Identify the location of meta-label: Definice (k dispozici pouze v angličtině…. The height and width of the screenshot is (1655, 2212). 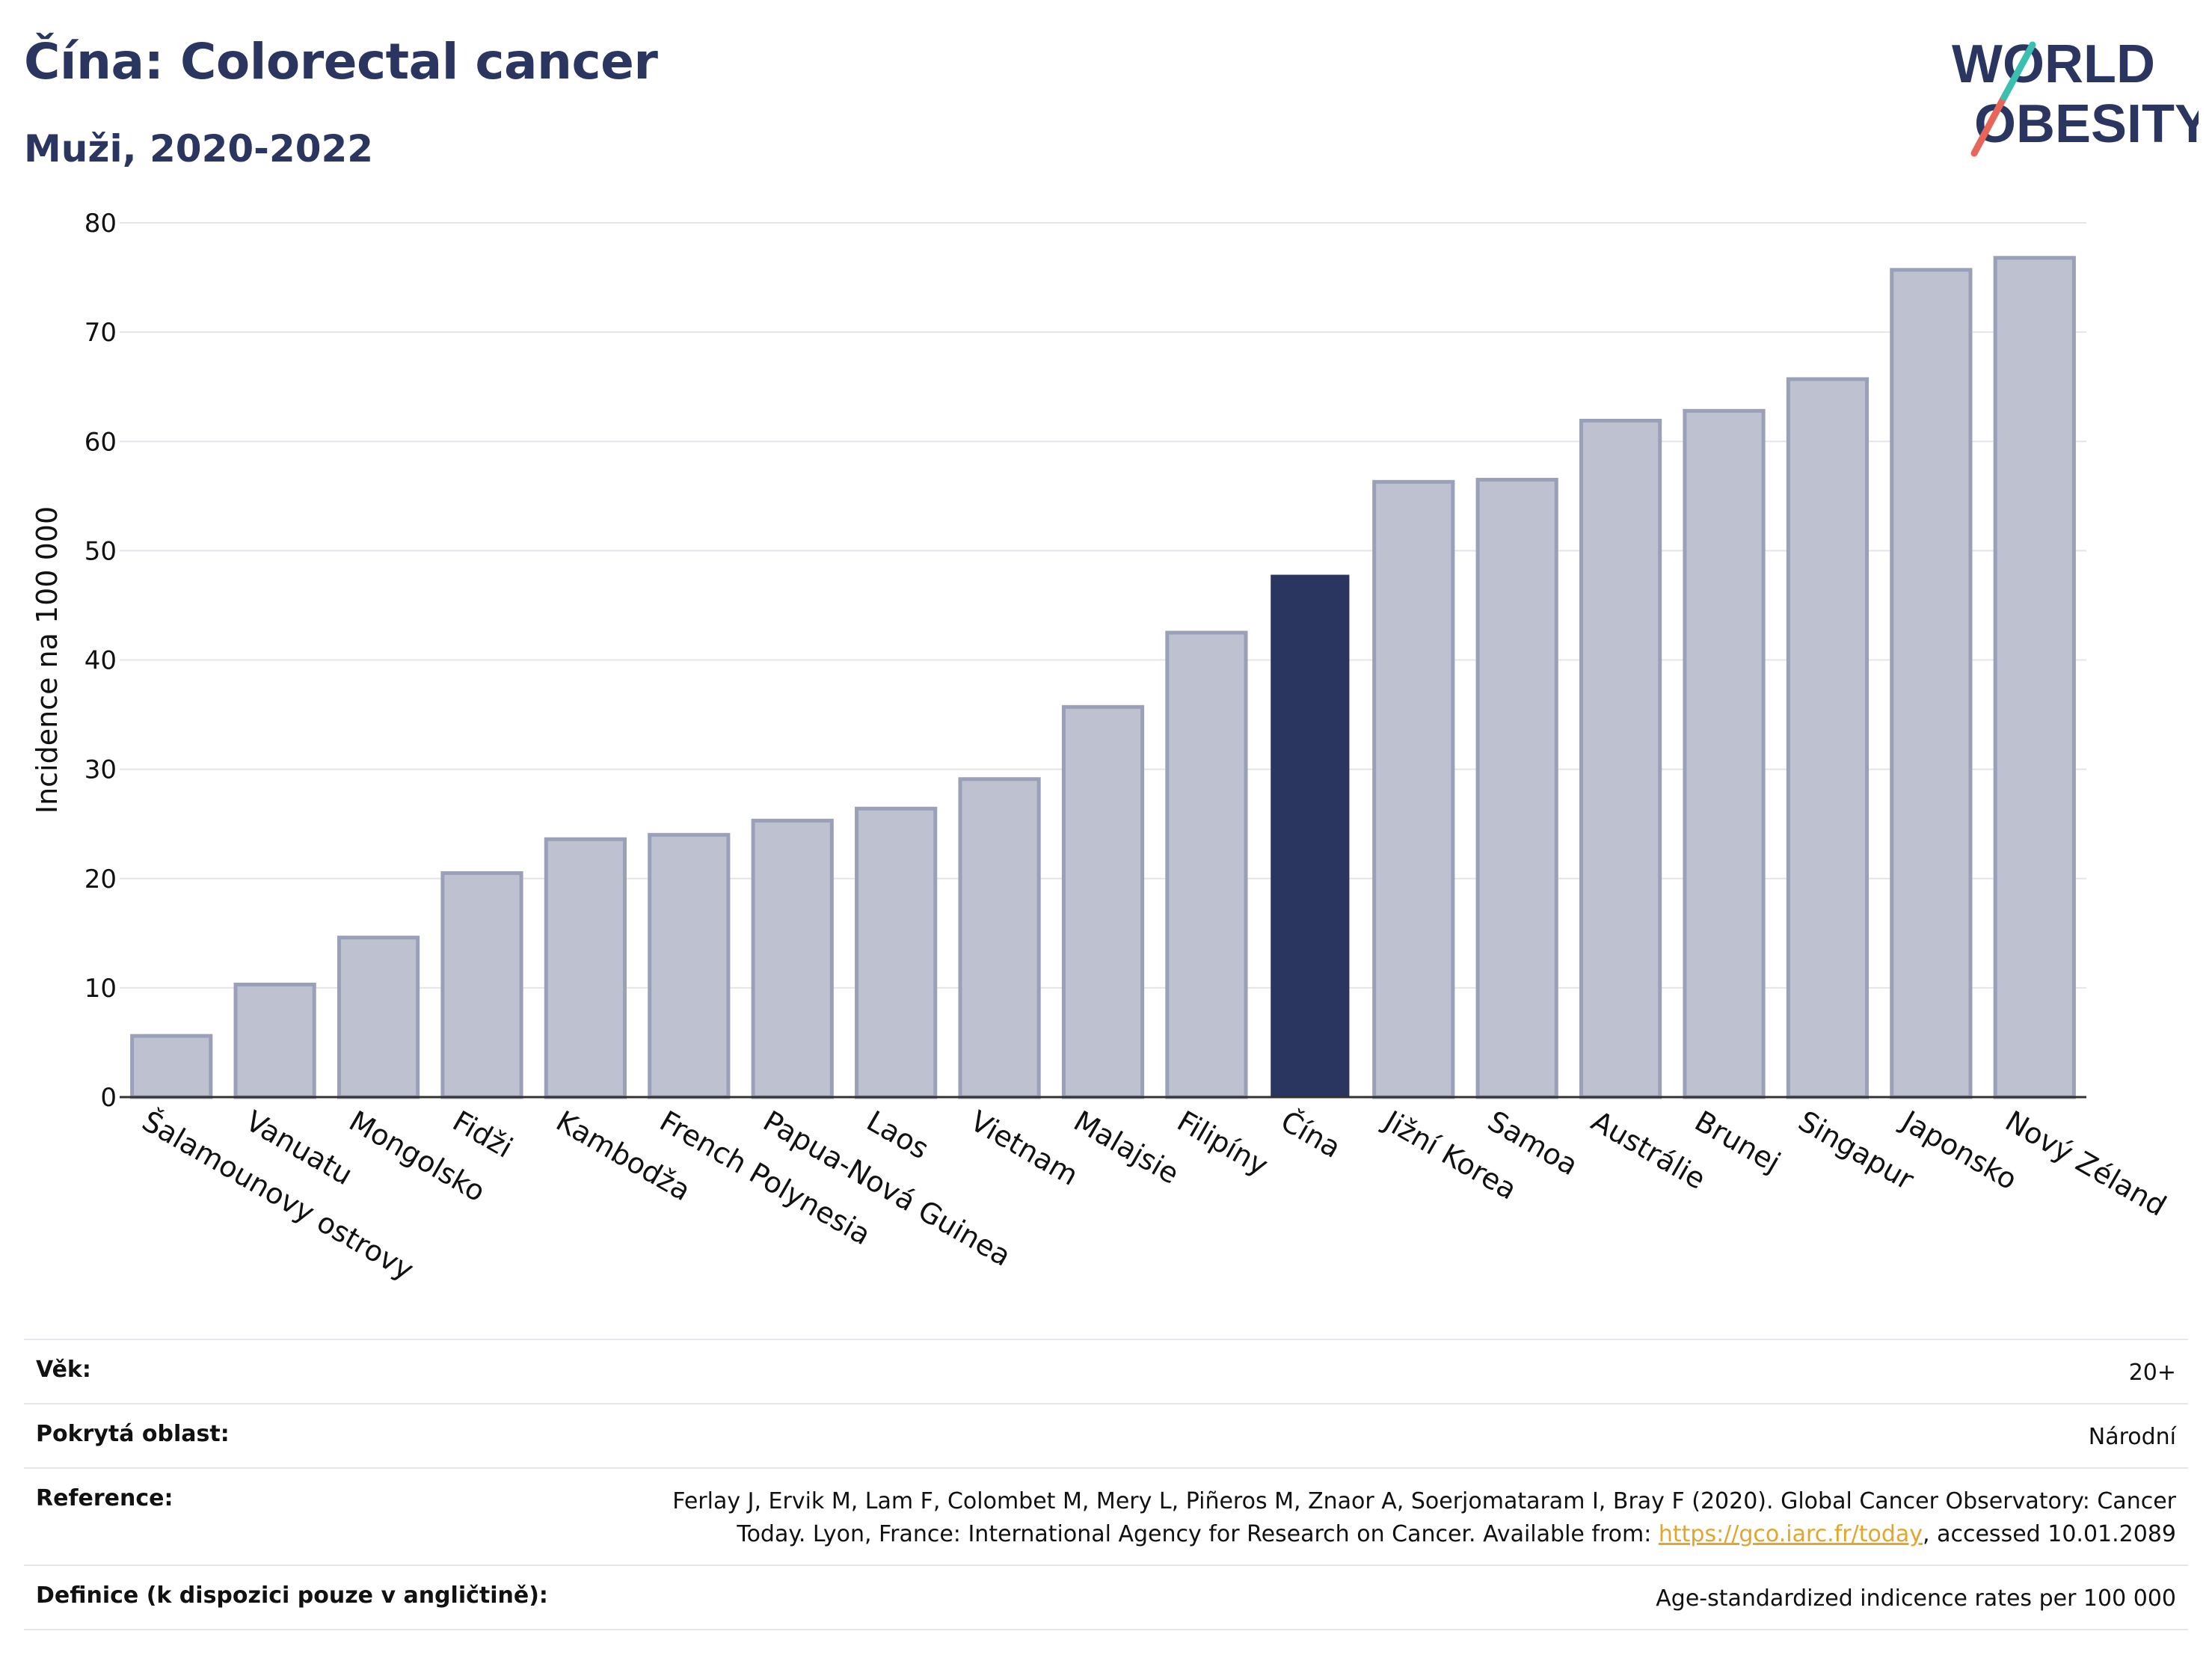
(292, 1595).